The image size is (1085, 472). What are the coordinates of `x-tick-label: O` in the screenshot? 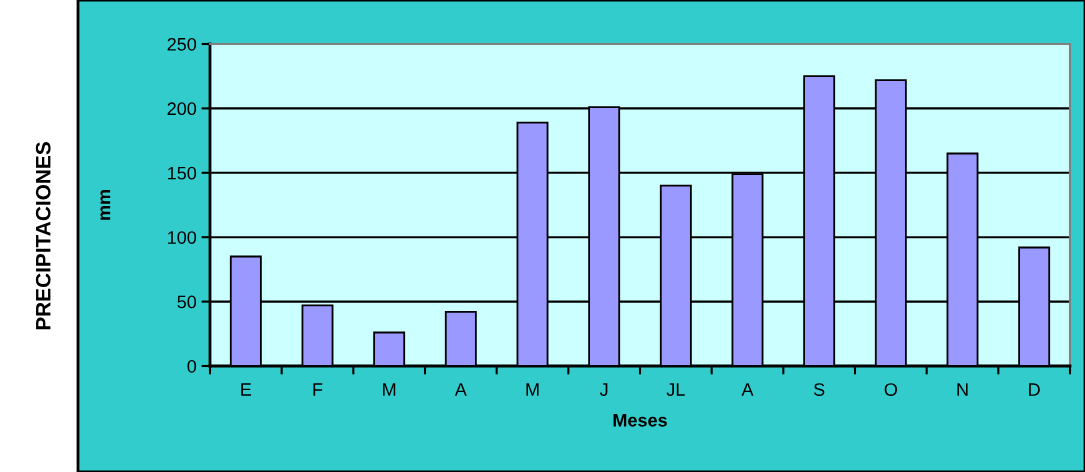 It's located at (890, 389).